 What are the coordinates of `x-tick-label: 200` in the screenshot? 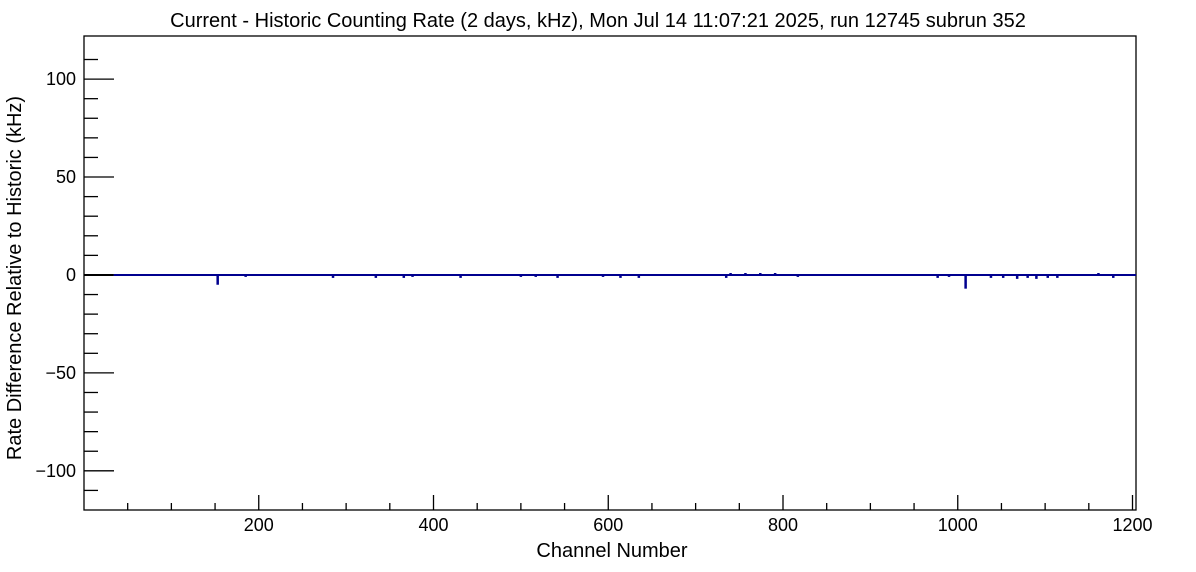 It's located at (259, 525).